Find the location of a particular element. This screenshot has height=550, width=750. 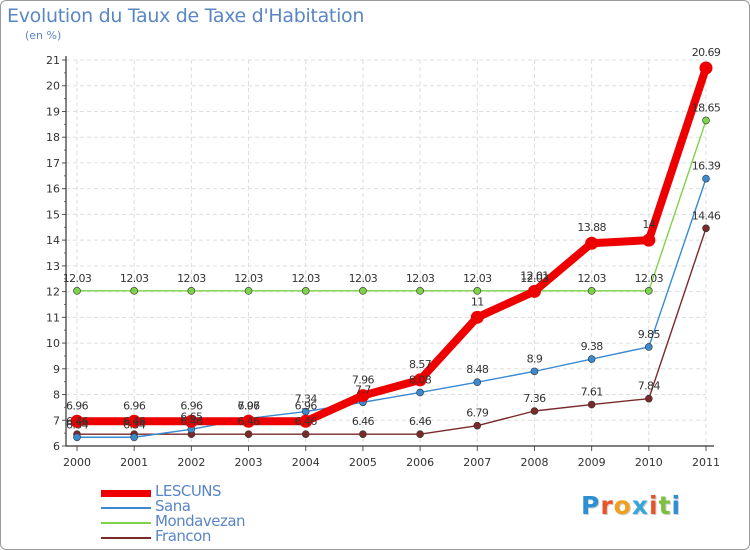

y-tick-label: 9 is located at coordinates (56, 369).